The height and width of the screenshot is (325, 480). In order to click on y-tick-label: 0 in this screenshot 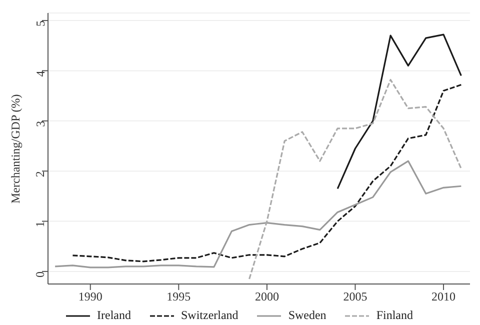, I will do `click(40, 274)`.